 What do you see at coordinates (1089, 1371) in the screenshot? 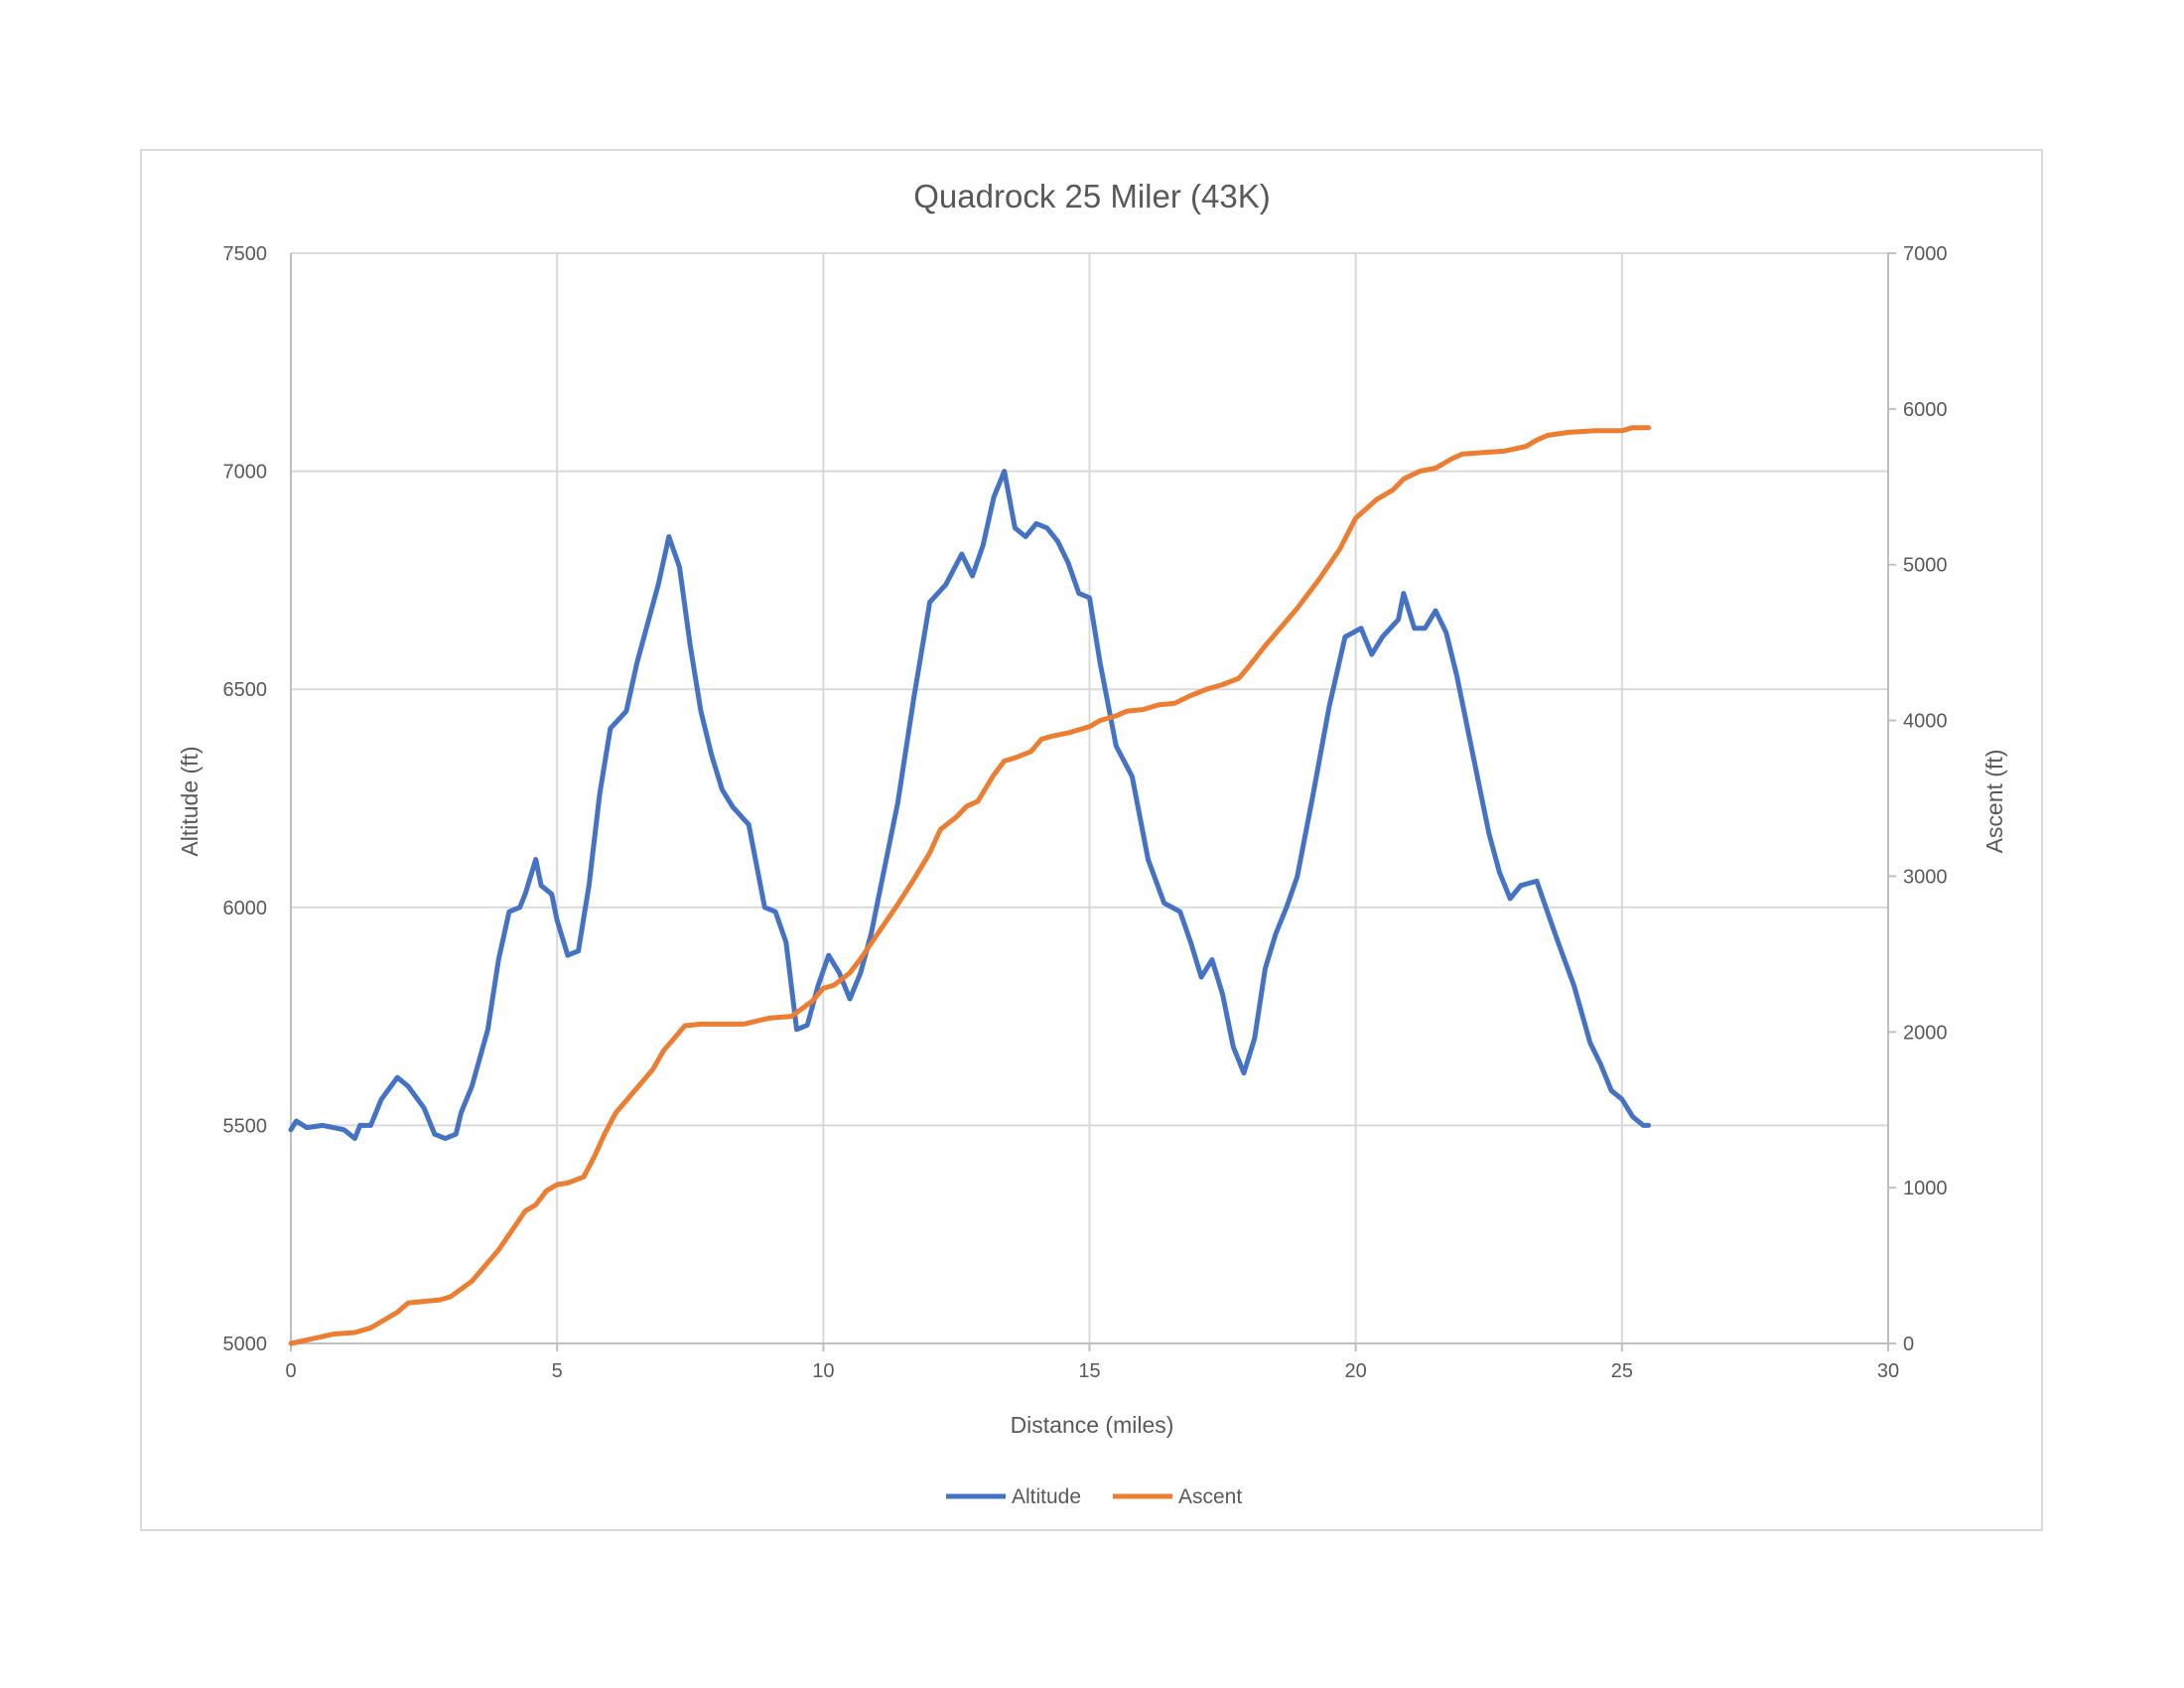
I see `x-tick-label: 15` at bounding box center [1089, 1371].